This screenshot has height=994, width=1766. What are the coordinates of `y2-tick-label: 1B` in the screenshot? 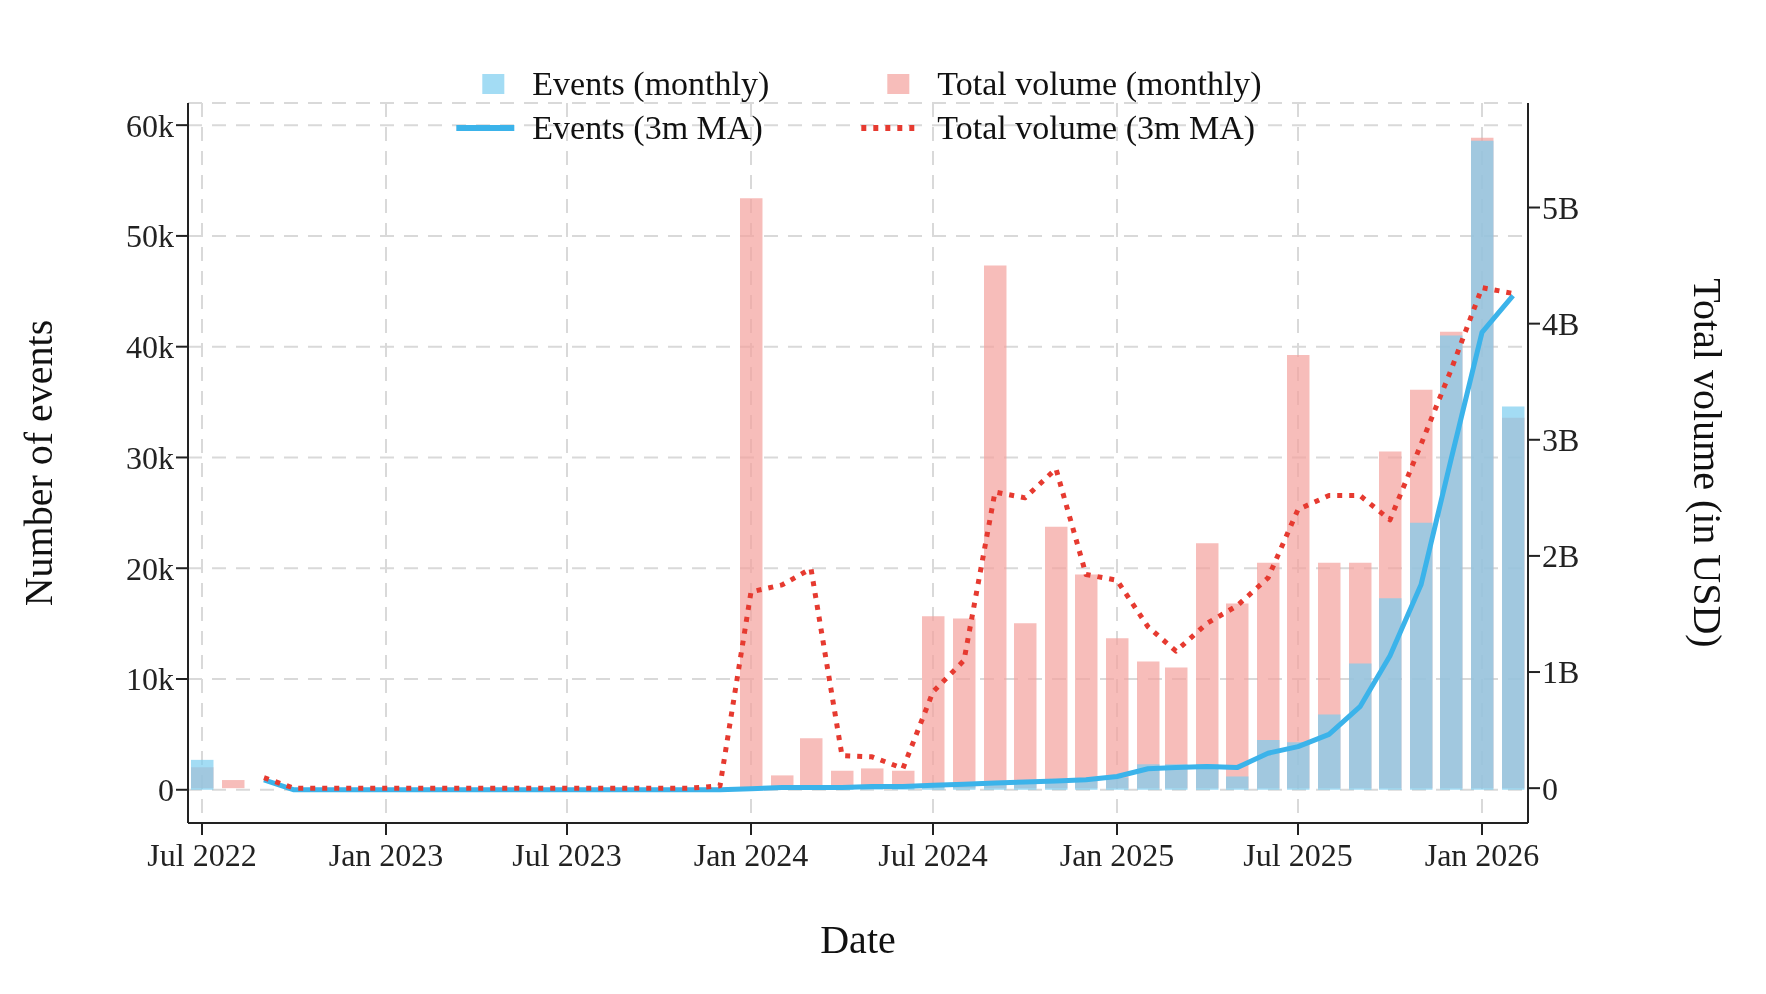 It's located at (1561, 672).